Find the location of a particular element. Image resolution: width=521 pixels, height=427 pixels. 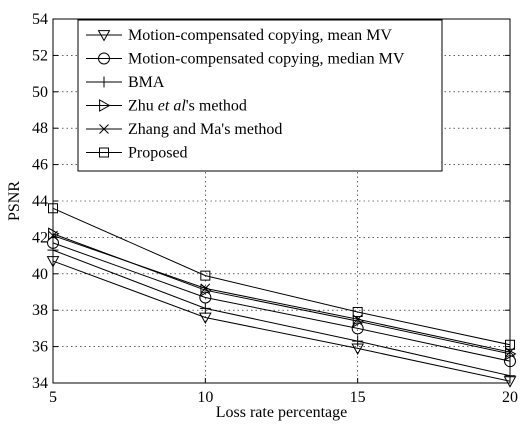

legend-entry-label: Zhang and Ma's method is located at coordinates (205, 129).